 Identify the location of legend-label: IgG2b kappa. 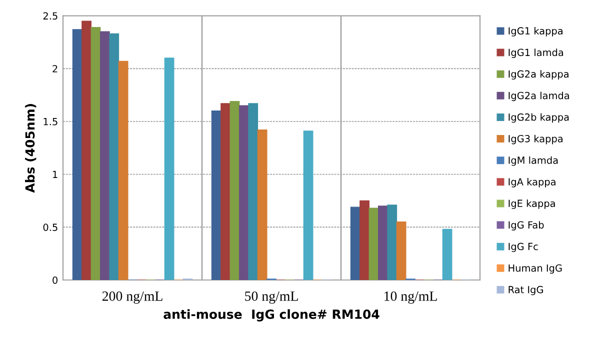
(538, 118).